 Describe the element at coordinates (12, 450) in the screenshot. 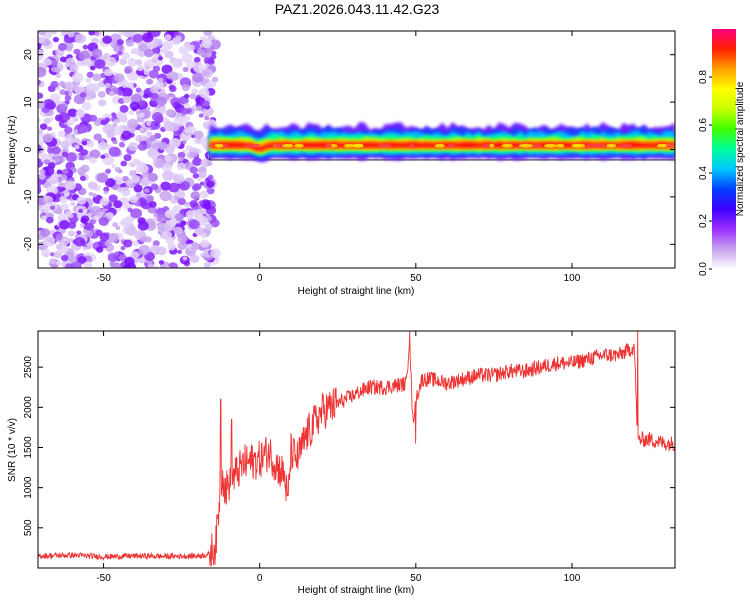

I see `snr-y-label: SNR (10 * v/v)` at that location.